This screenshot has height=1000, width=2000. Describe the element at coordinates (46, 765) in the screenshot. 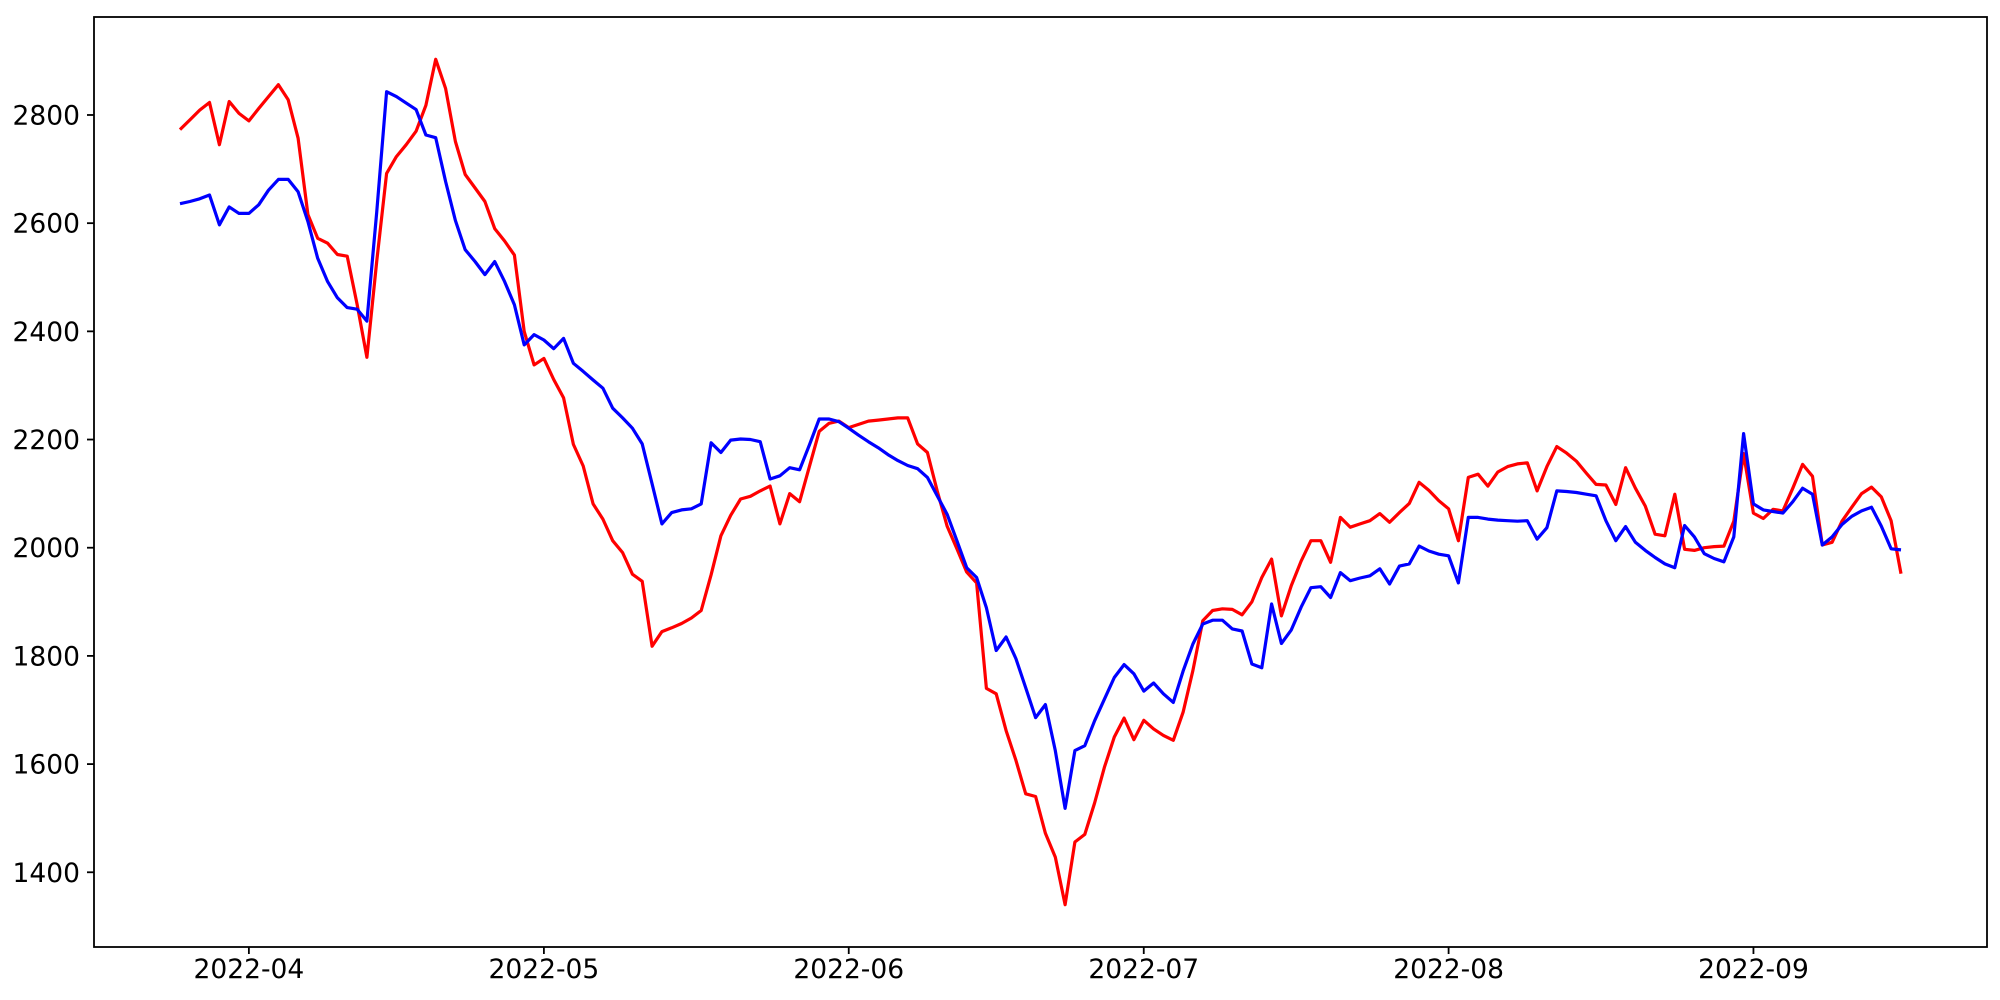

I see `y-tick-label: 1600` at that location.